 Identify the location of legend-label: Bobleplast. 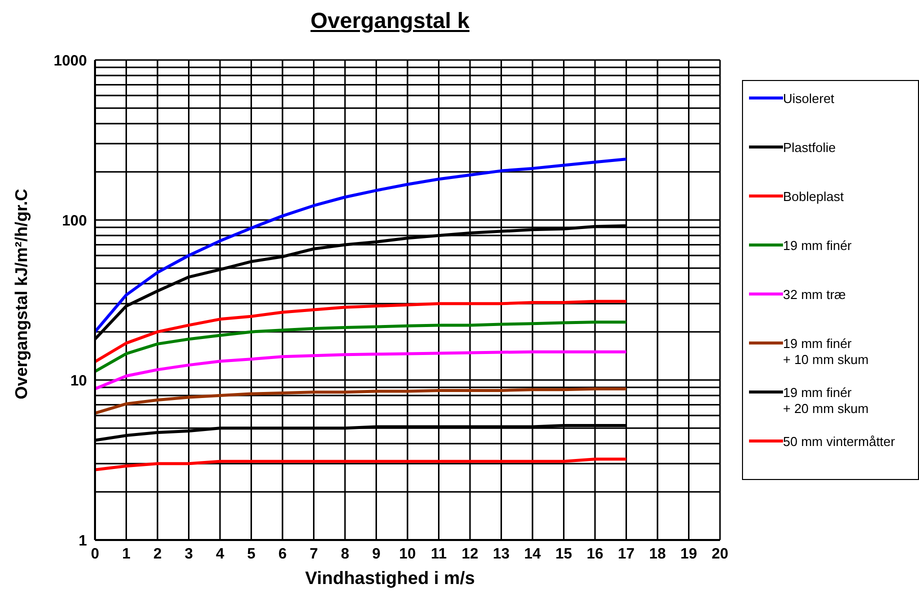
(813, 197).